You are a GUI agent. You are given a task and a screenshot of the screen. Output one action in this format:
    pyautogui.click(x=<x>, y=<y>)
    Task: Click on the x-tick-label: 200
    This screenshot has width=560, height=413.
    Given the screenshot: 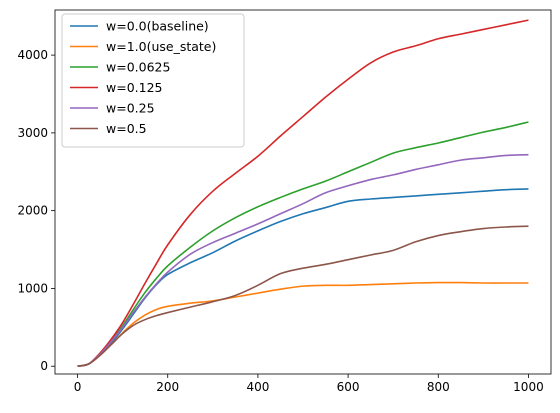 What is the action you would take?
    pyautogui.click(x=167, y=387)
    